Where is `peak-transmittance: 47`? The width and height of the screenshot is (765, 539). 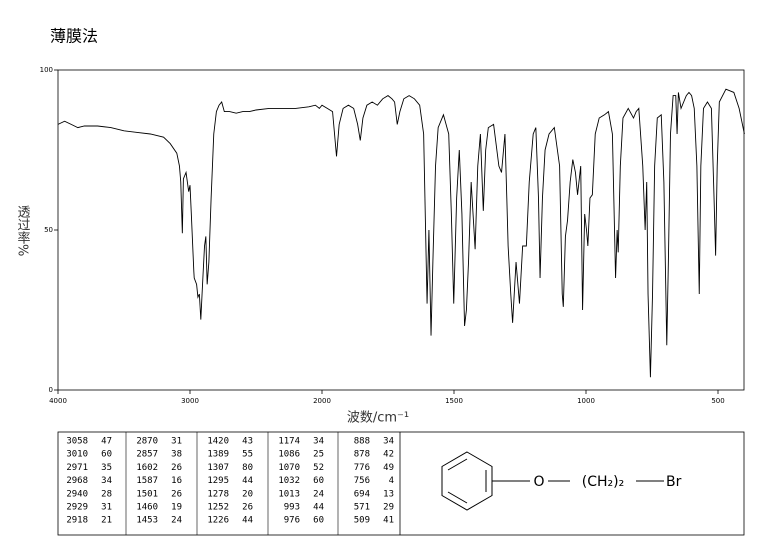 peak-transmittance: 47 is located at coordinates (106, 442).